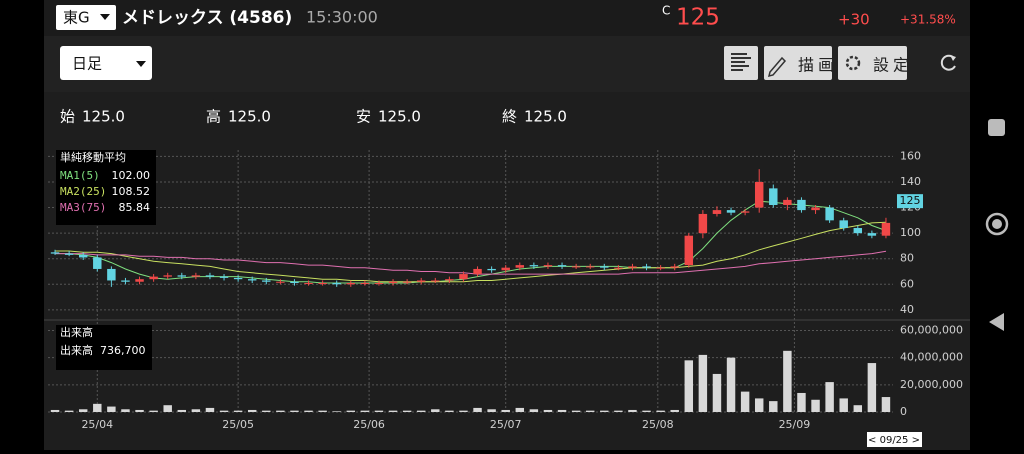  What do you see at coordinates (996, 322) in the screenshot?
I see `back-button` at bounding box center [996, 322].